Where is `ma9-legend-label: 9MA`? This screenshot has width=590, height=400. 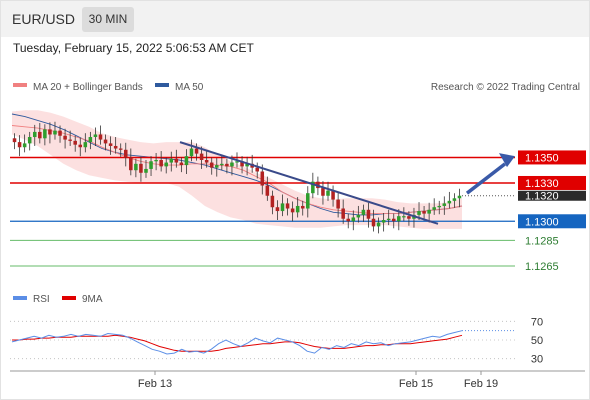 ma9-legend-label: 9MA is located at coordinates (92, 299).